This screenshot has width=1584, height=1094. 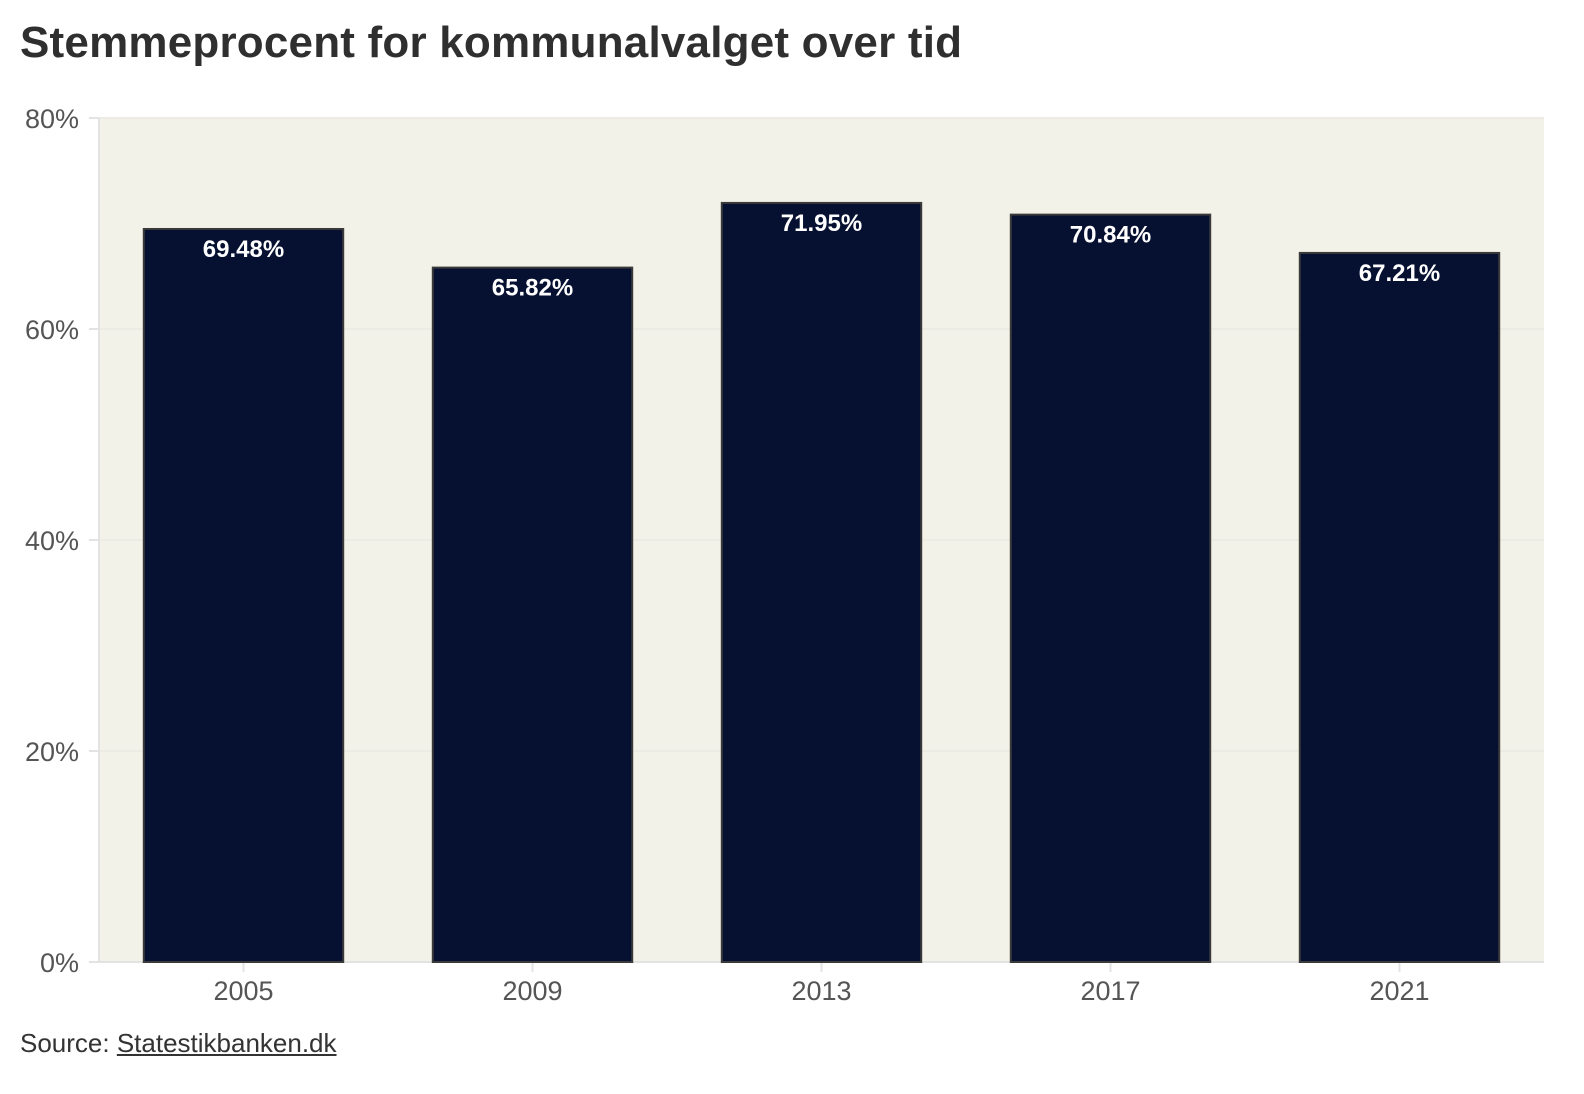 What do you see at coordinates (243, 991) in the screenshot?
I see `x-tick-label: 2005` at bounding box center [243, 991].